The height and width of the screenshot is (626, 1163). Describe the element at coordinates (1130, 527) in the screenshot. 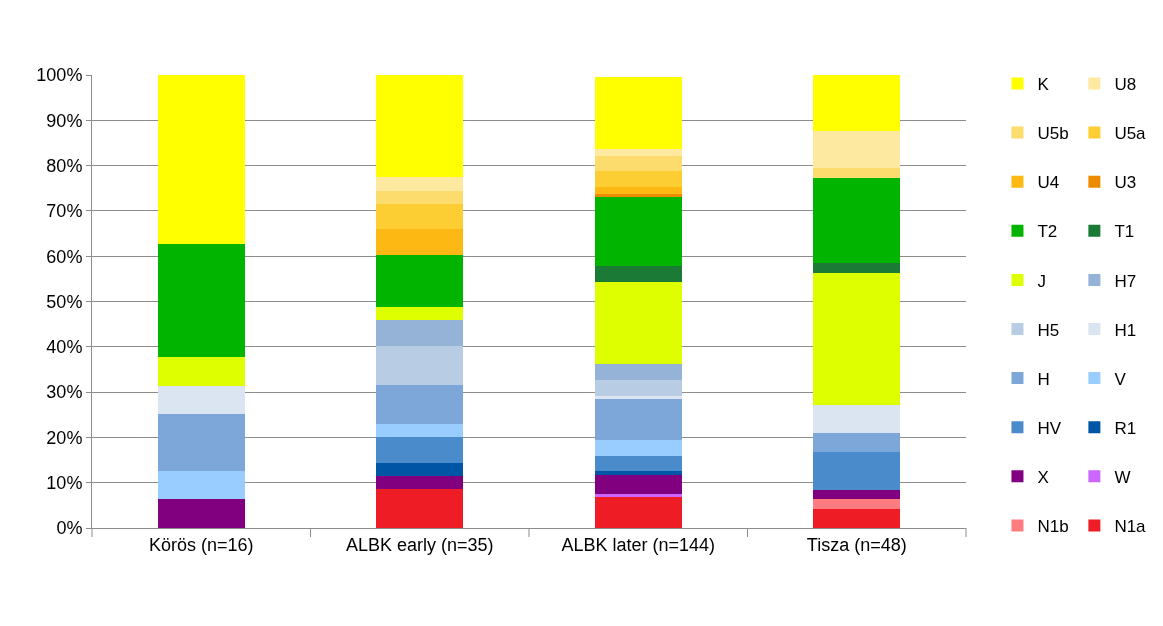

I see `legend-label: N1a` at that location.